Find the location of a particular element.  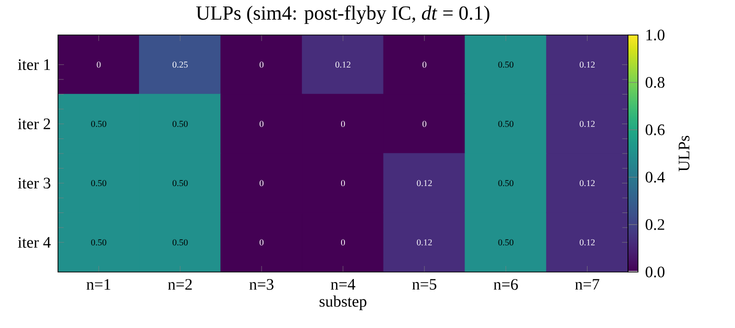

x-tick-label: n=1 is located at coordinates (98, 284).